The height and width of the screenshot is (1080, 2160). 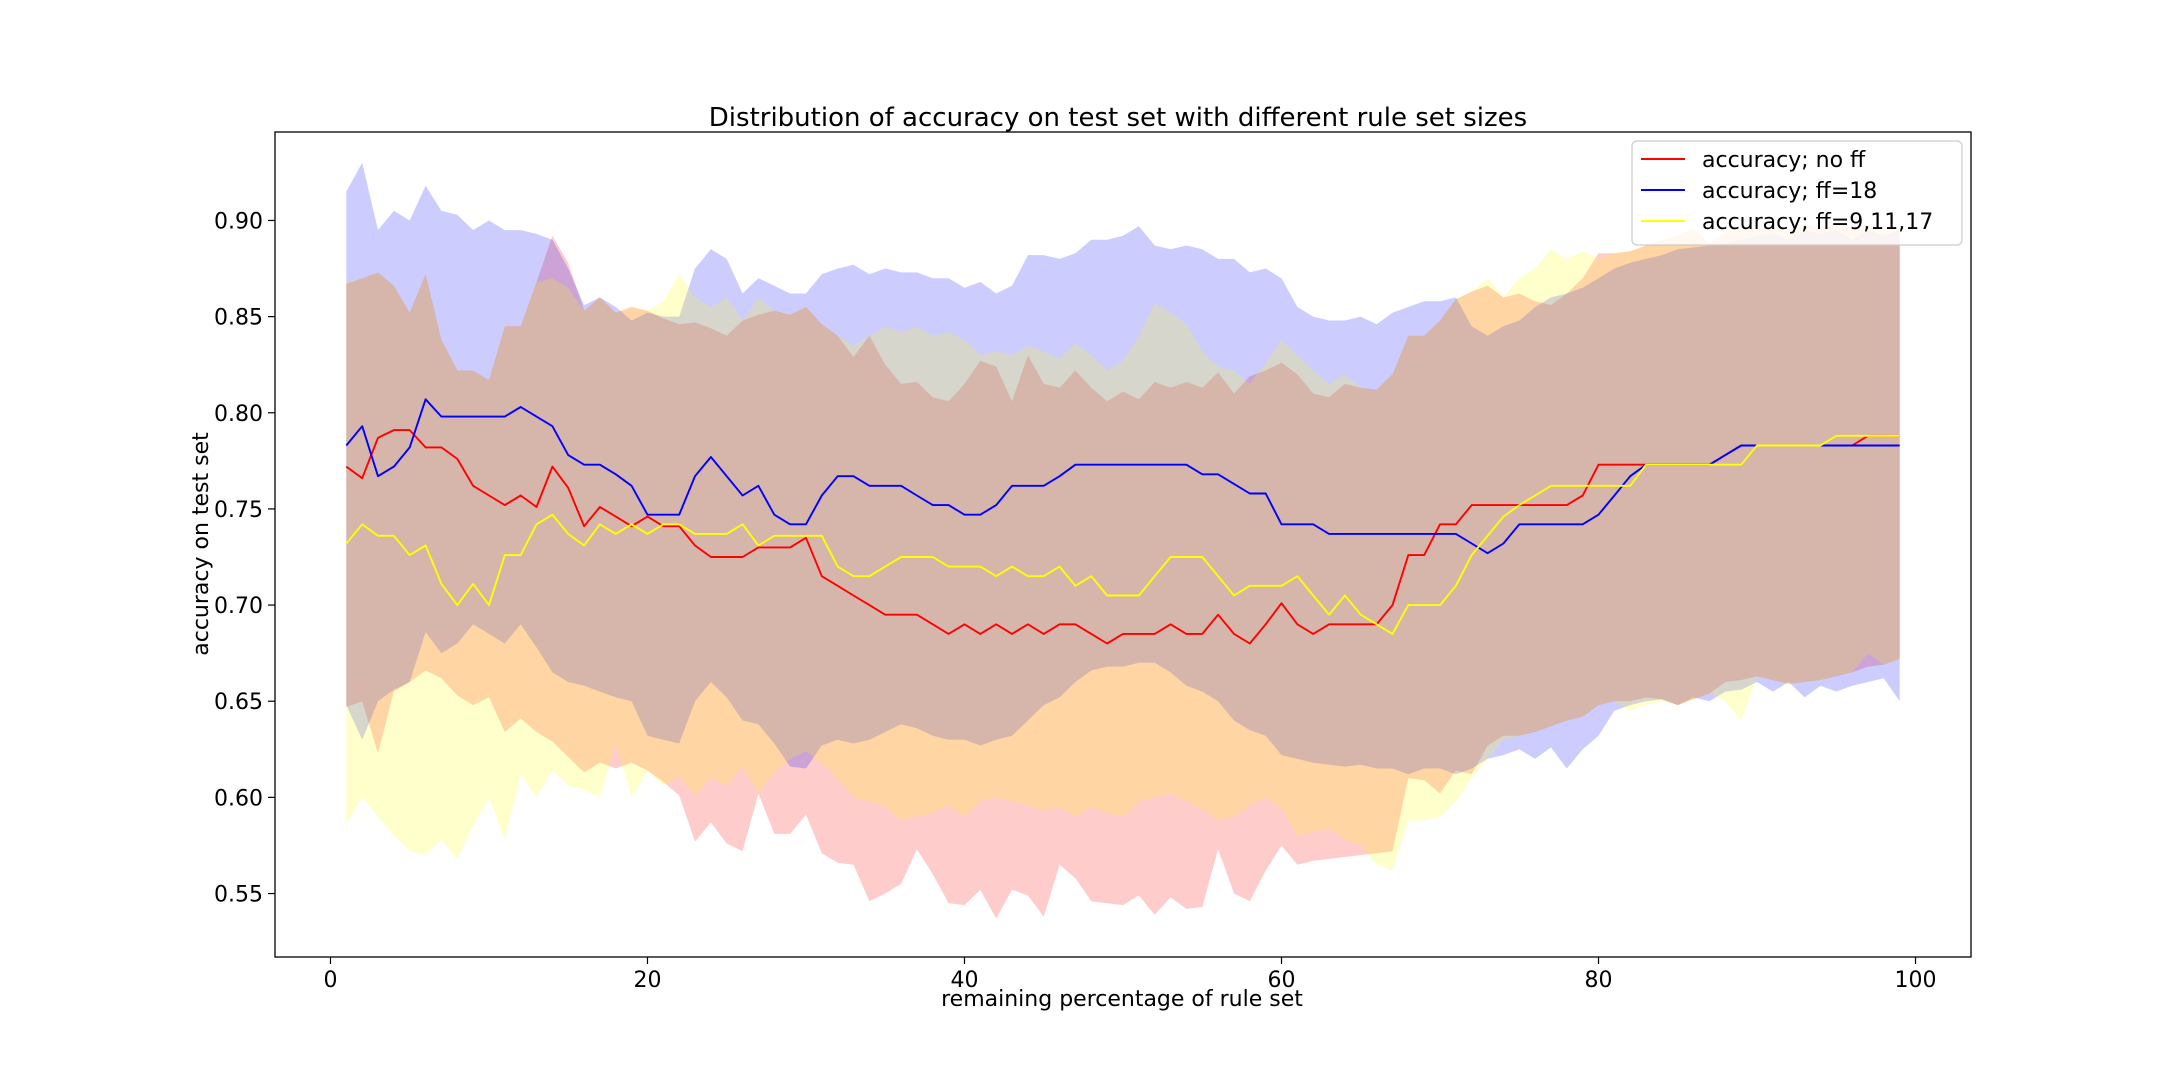 I want to click on legend-label-accuracy-ff-18: accuracy; ff=18, so click(x=1789, y=191).